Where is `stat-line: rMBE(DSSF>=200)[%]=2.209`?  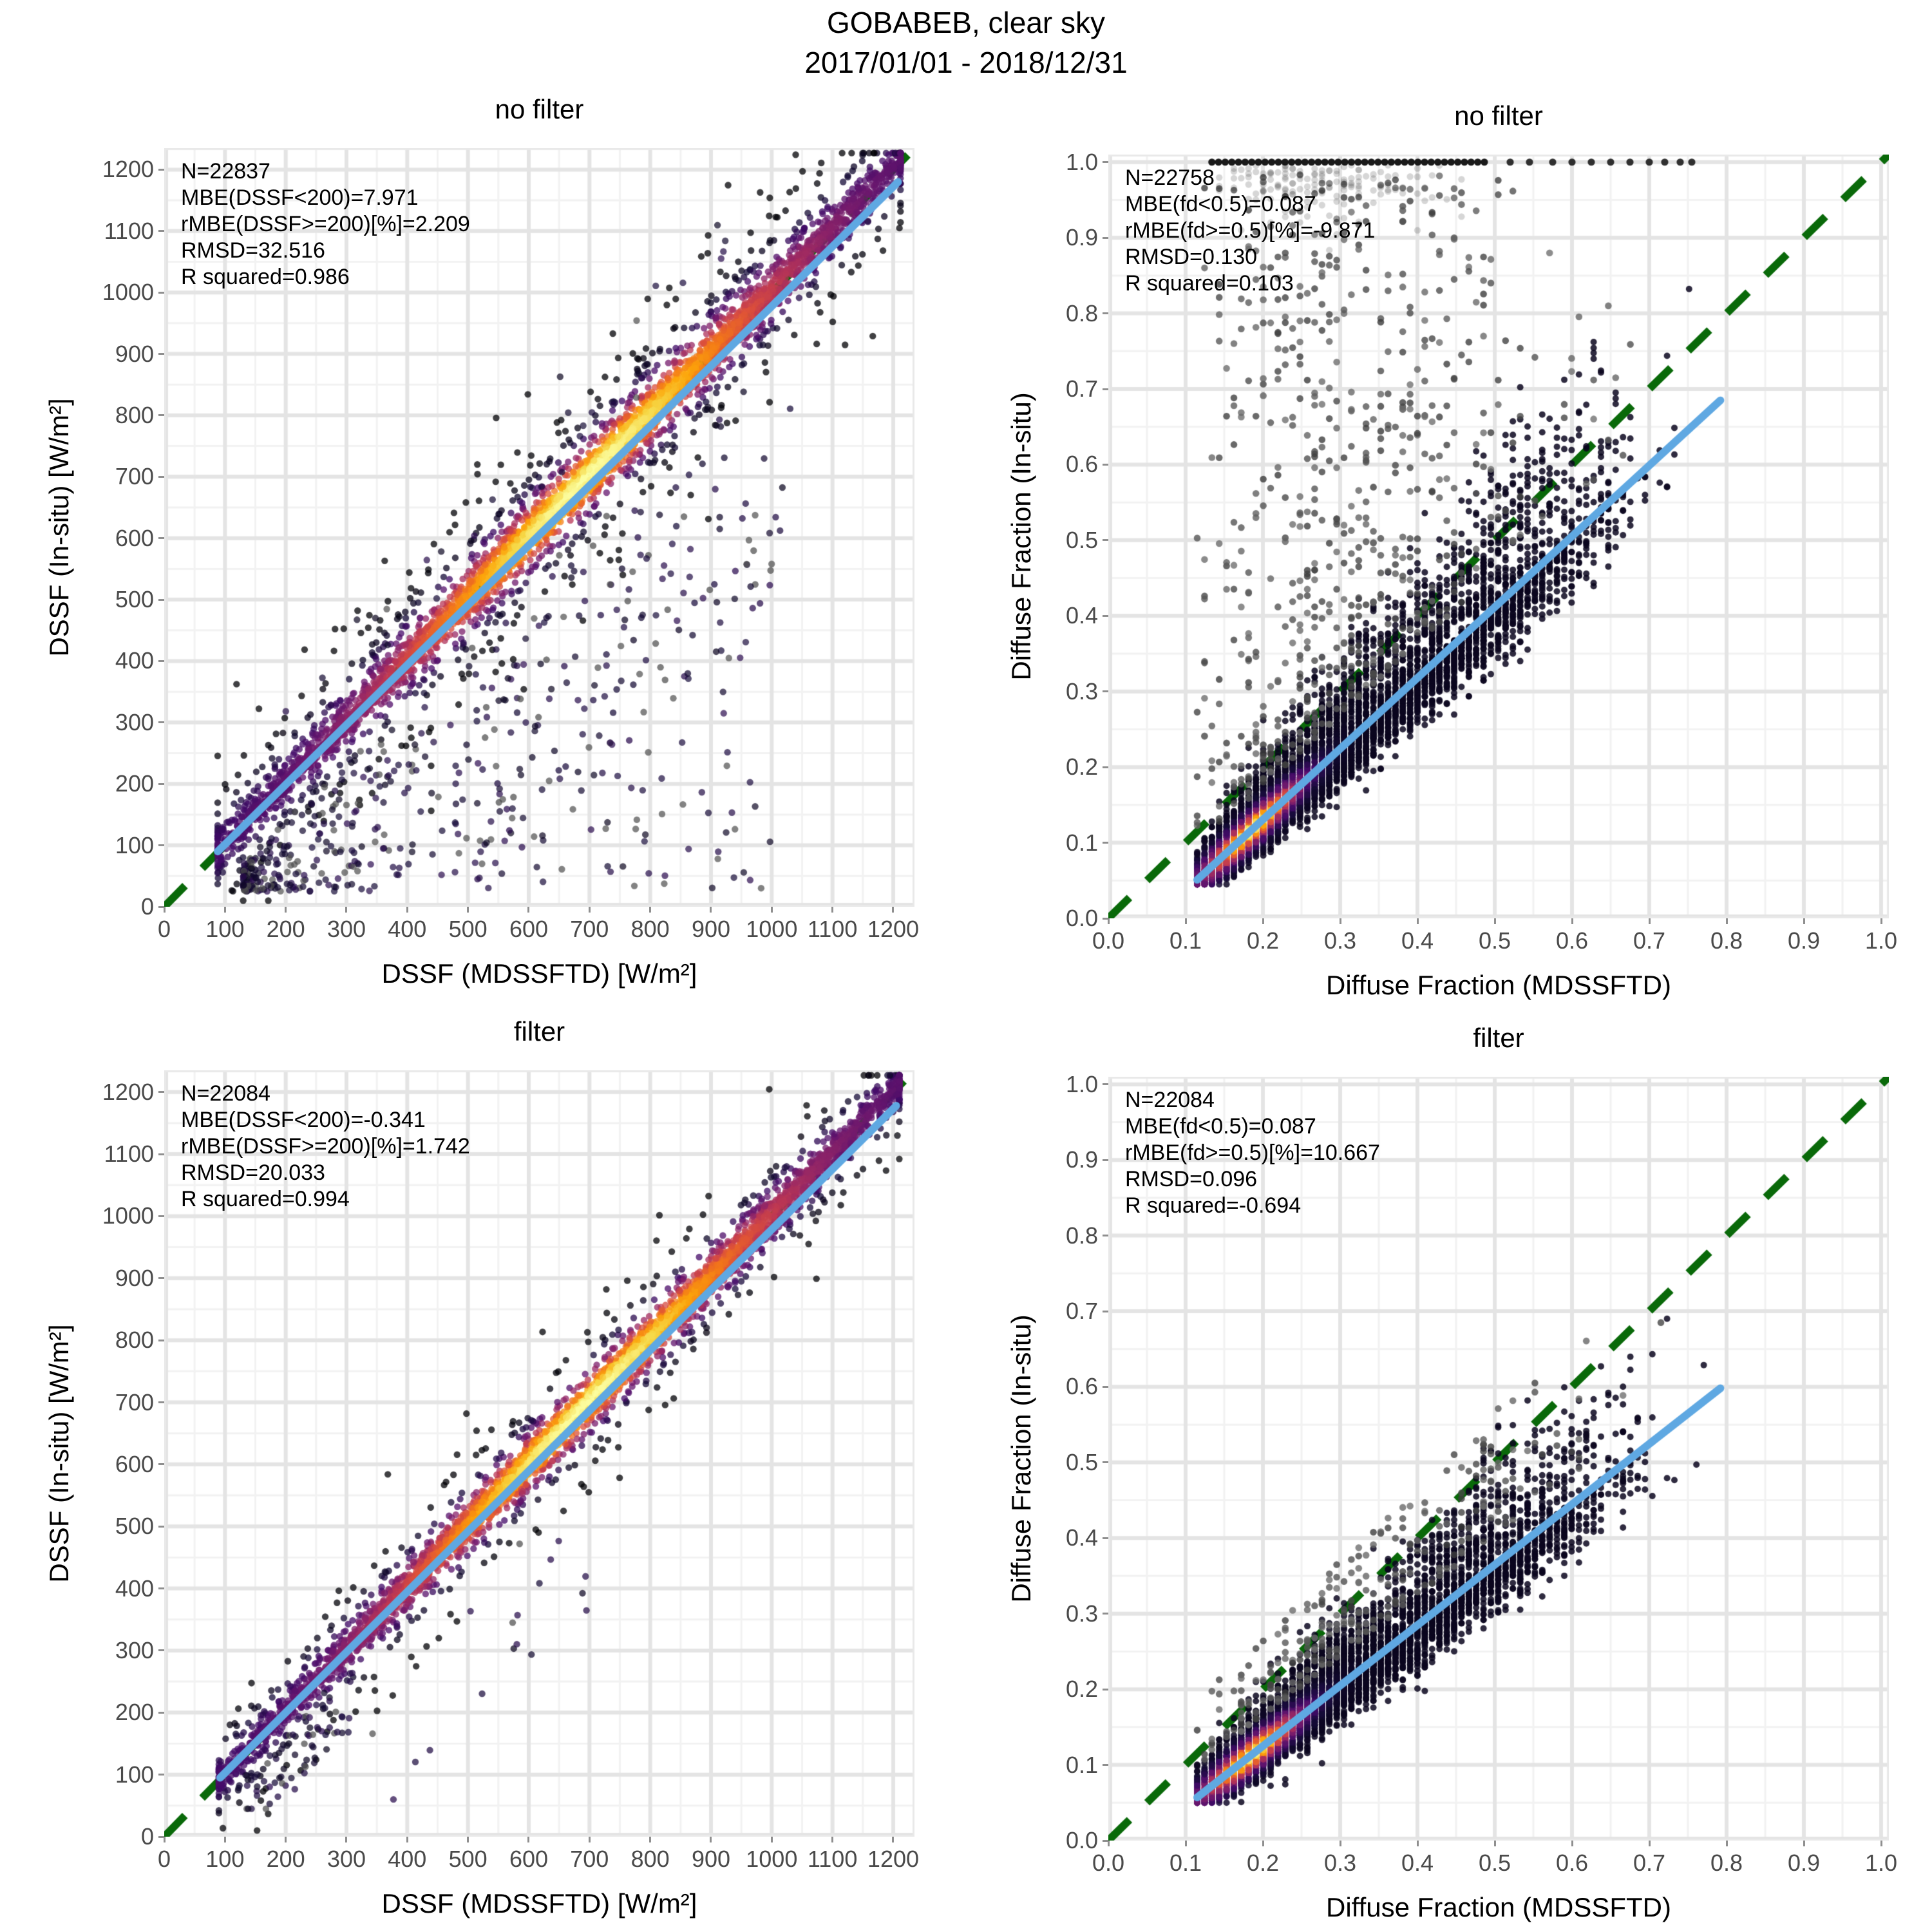
stat-line: rMBE(DSSF>=200)[%]=2.209 is located at coordinates (326, 224).